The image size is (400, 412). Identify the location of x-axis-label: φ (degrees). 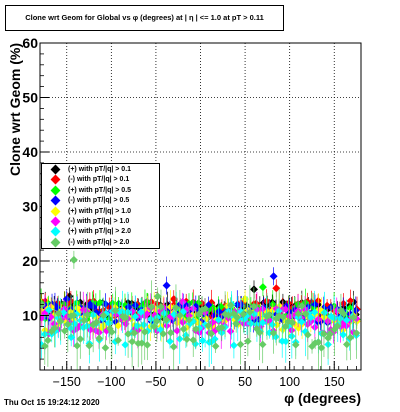
(322, 398).